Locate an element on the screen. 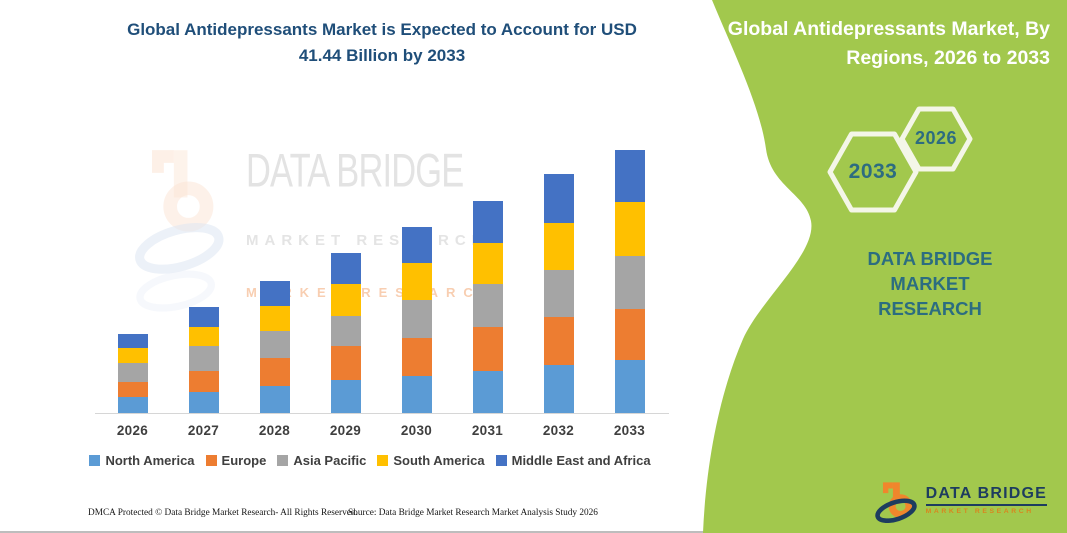 Image resolution: width=1067 pixels, height=533 pixels. hexagon-2026-icon is located at coordinates (936, 139).